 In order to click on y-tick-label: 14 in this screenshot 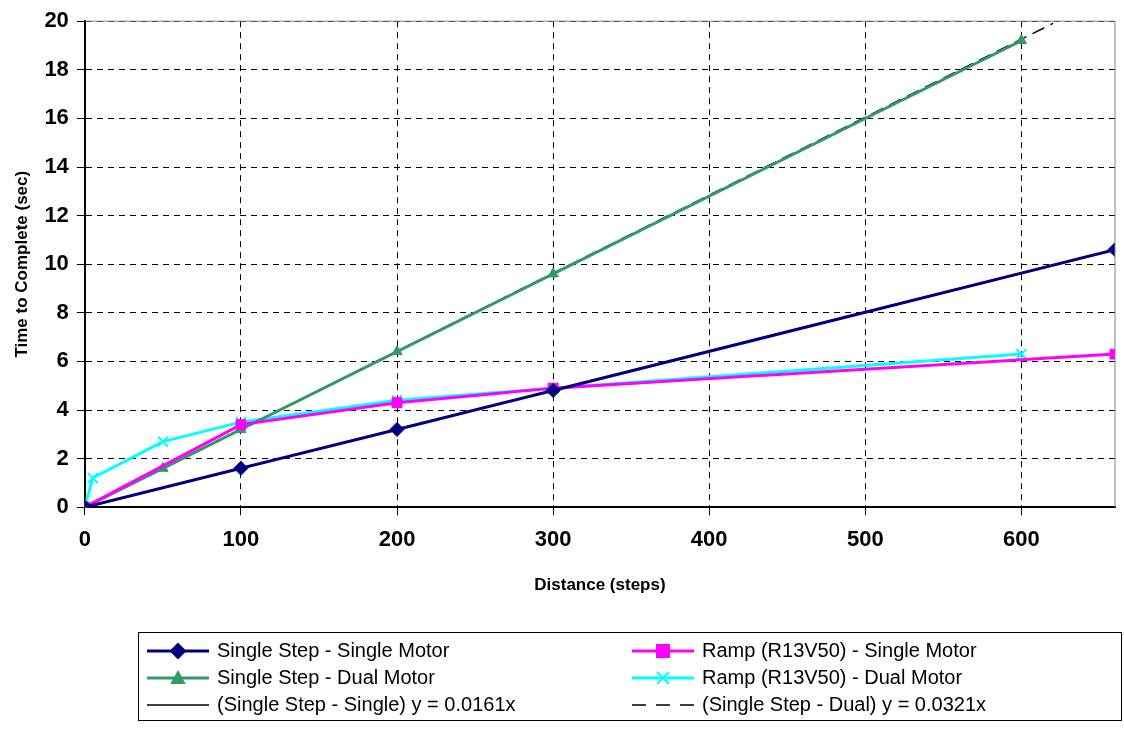, I will do `click(57, 166)`.